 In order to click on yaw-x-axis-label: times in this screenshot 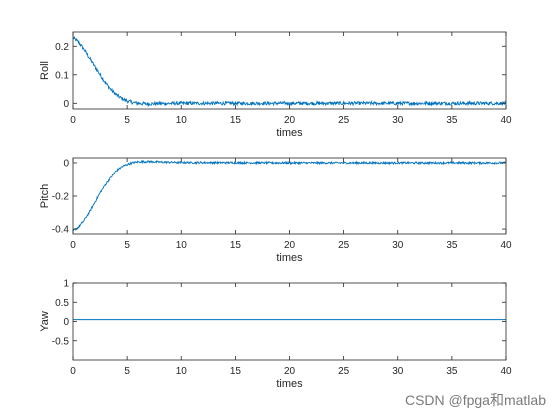, I will do `click(289, 384)`.